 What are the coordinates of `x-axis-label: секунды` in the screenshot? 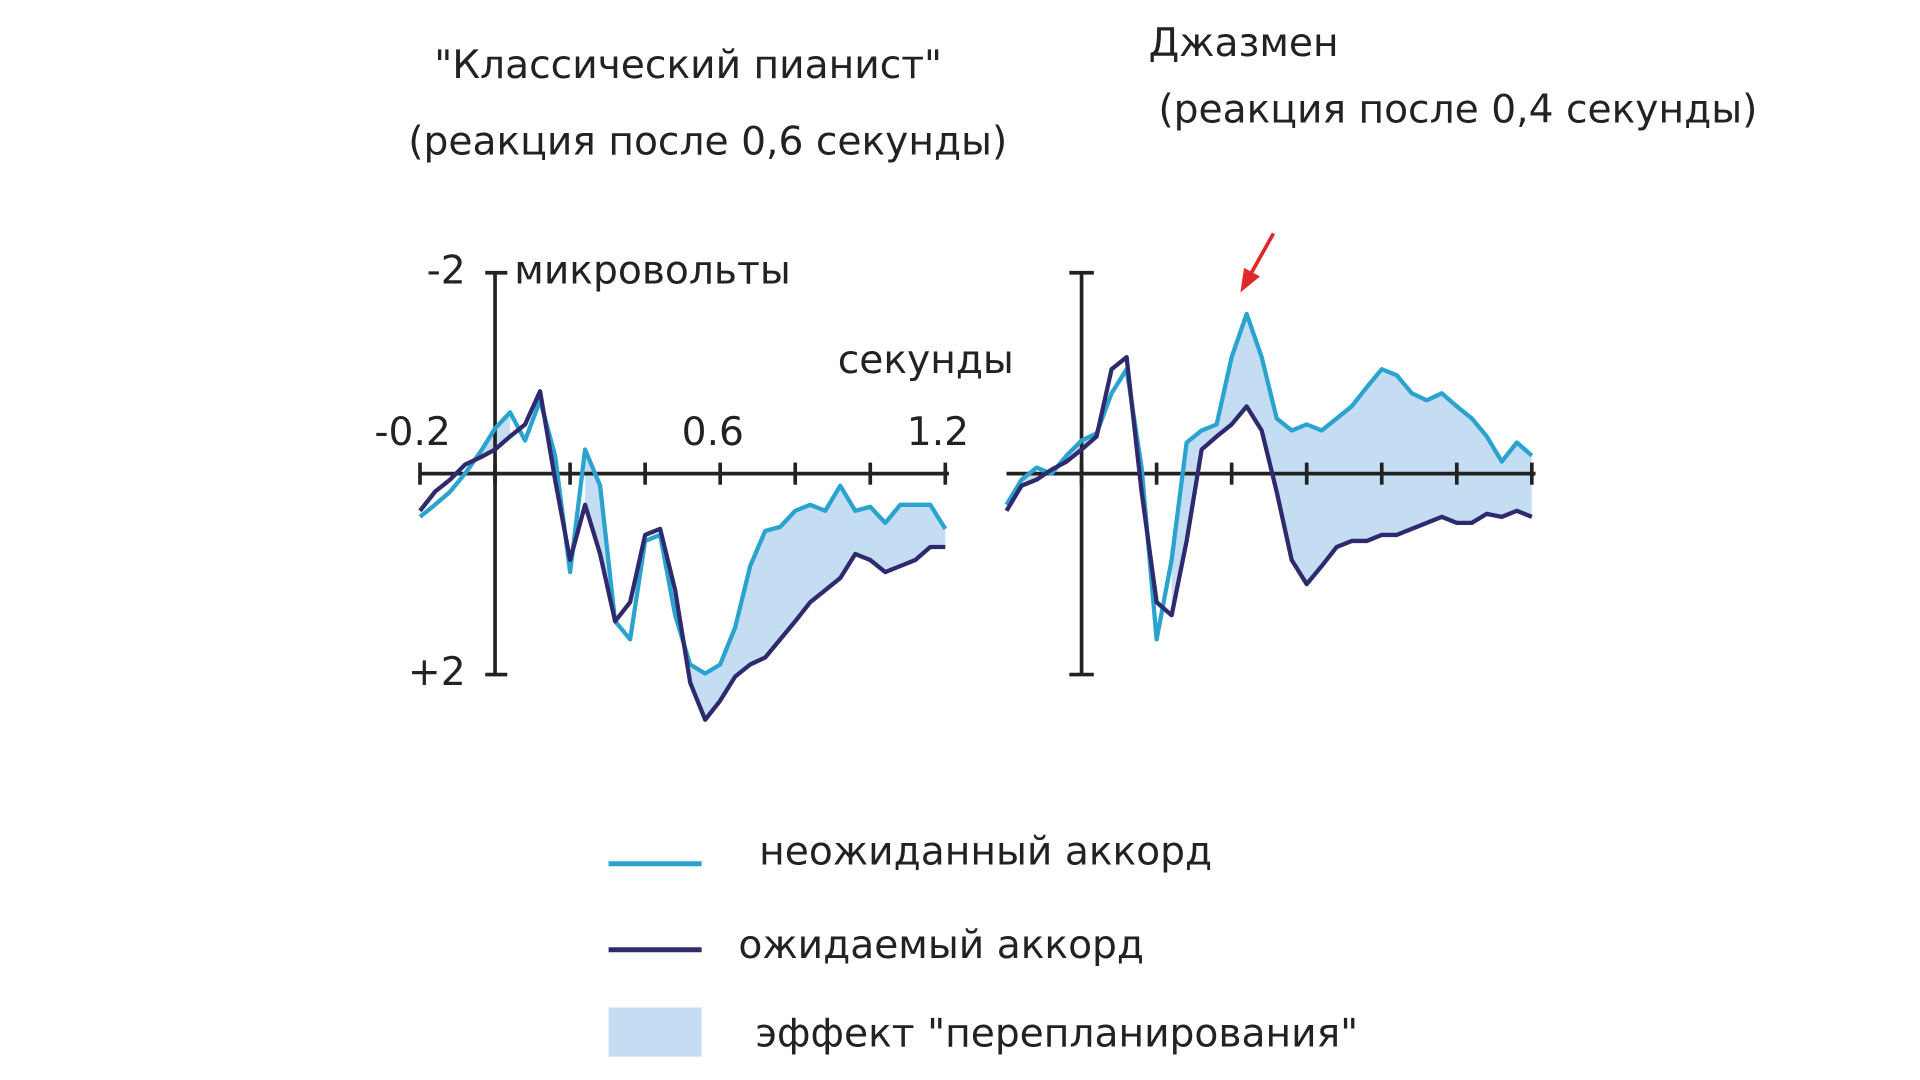 It's located at (926, 360).